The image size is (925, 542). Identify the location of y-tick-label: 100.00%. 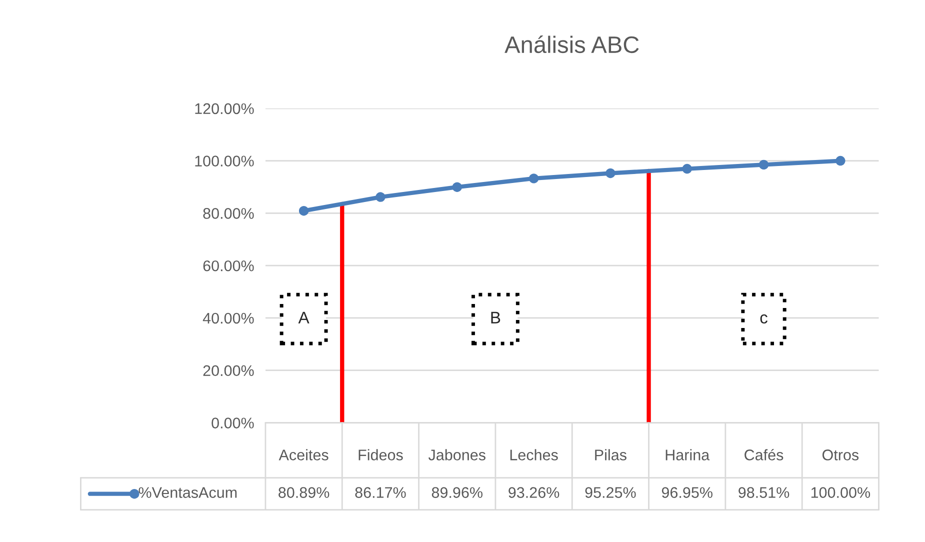
(224, 161).